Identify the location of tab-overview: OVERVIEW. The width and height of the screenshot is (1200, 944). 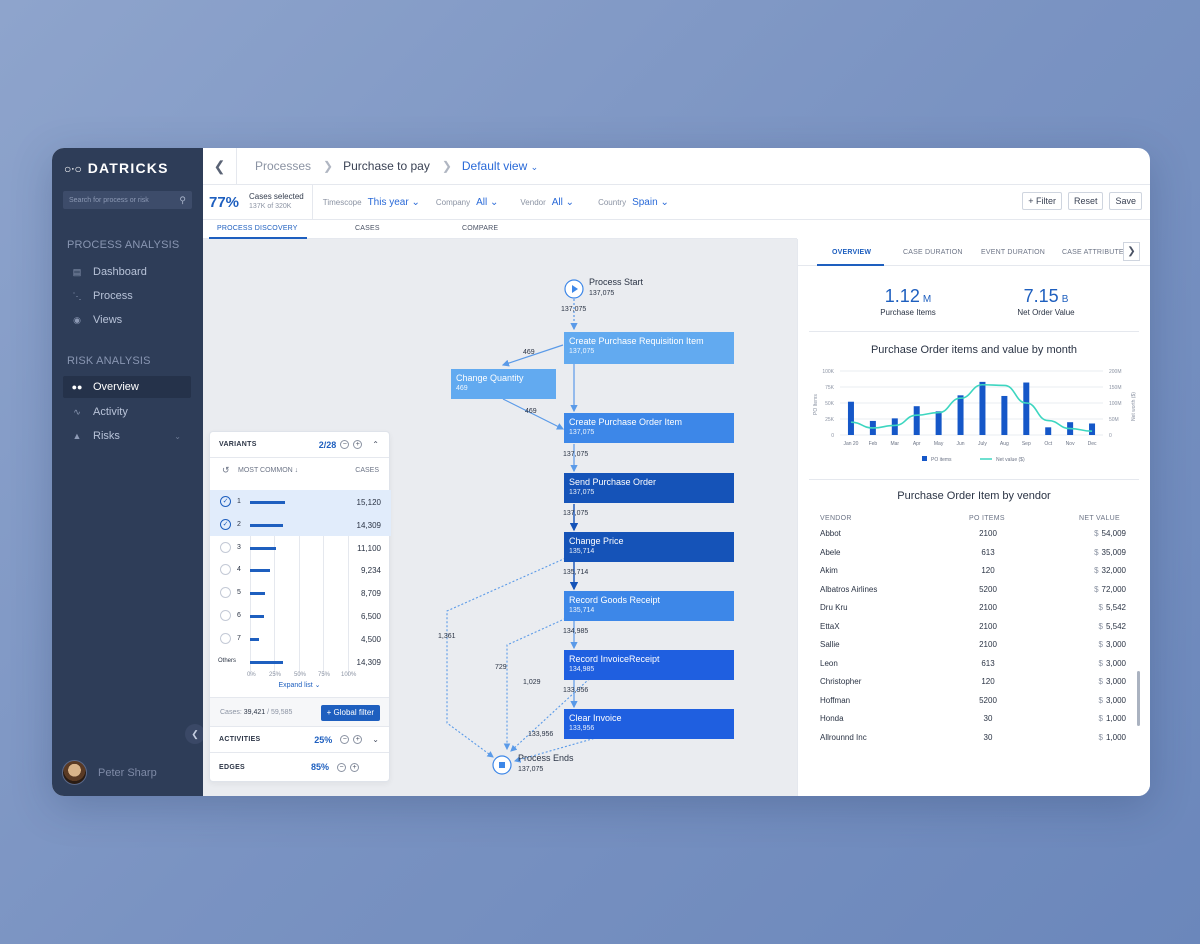
(852, 252).